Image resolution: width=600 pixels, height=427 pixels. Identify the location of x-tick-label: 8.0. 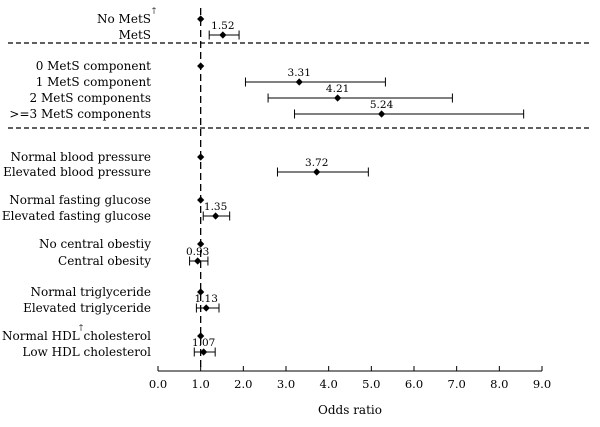
(499, 384).